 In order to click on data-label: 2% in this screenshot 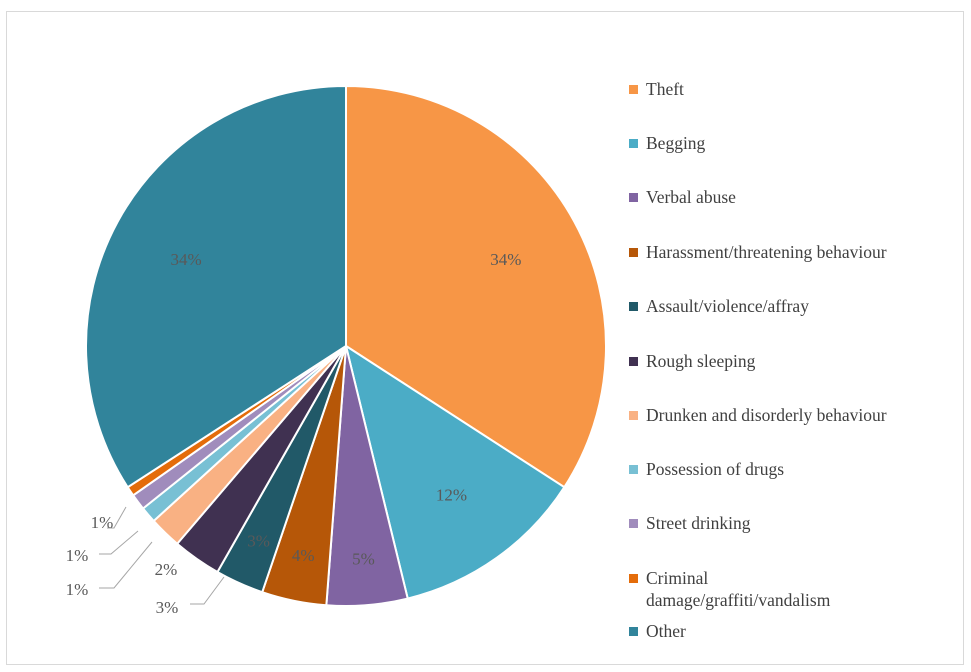, I will do `click(166, 569)`.